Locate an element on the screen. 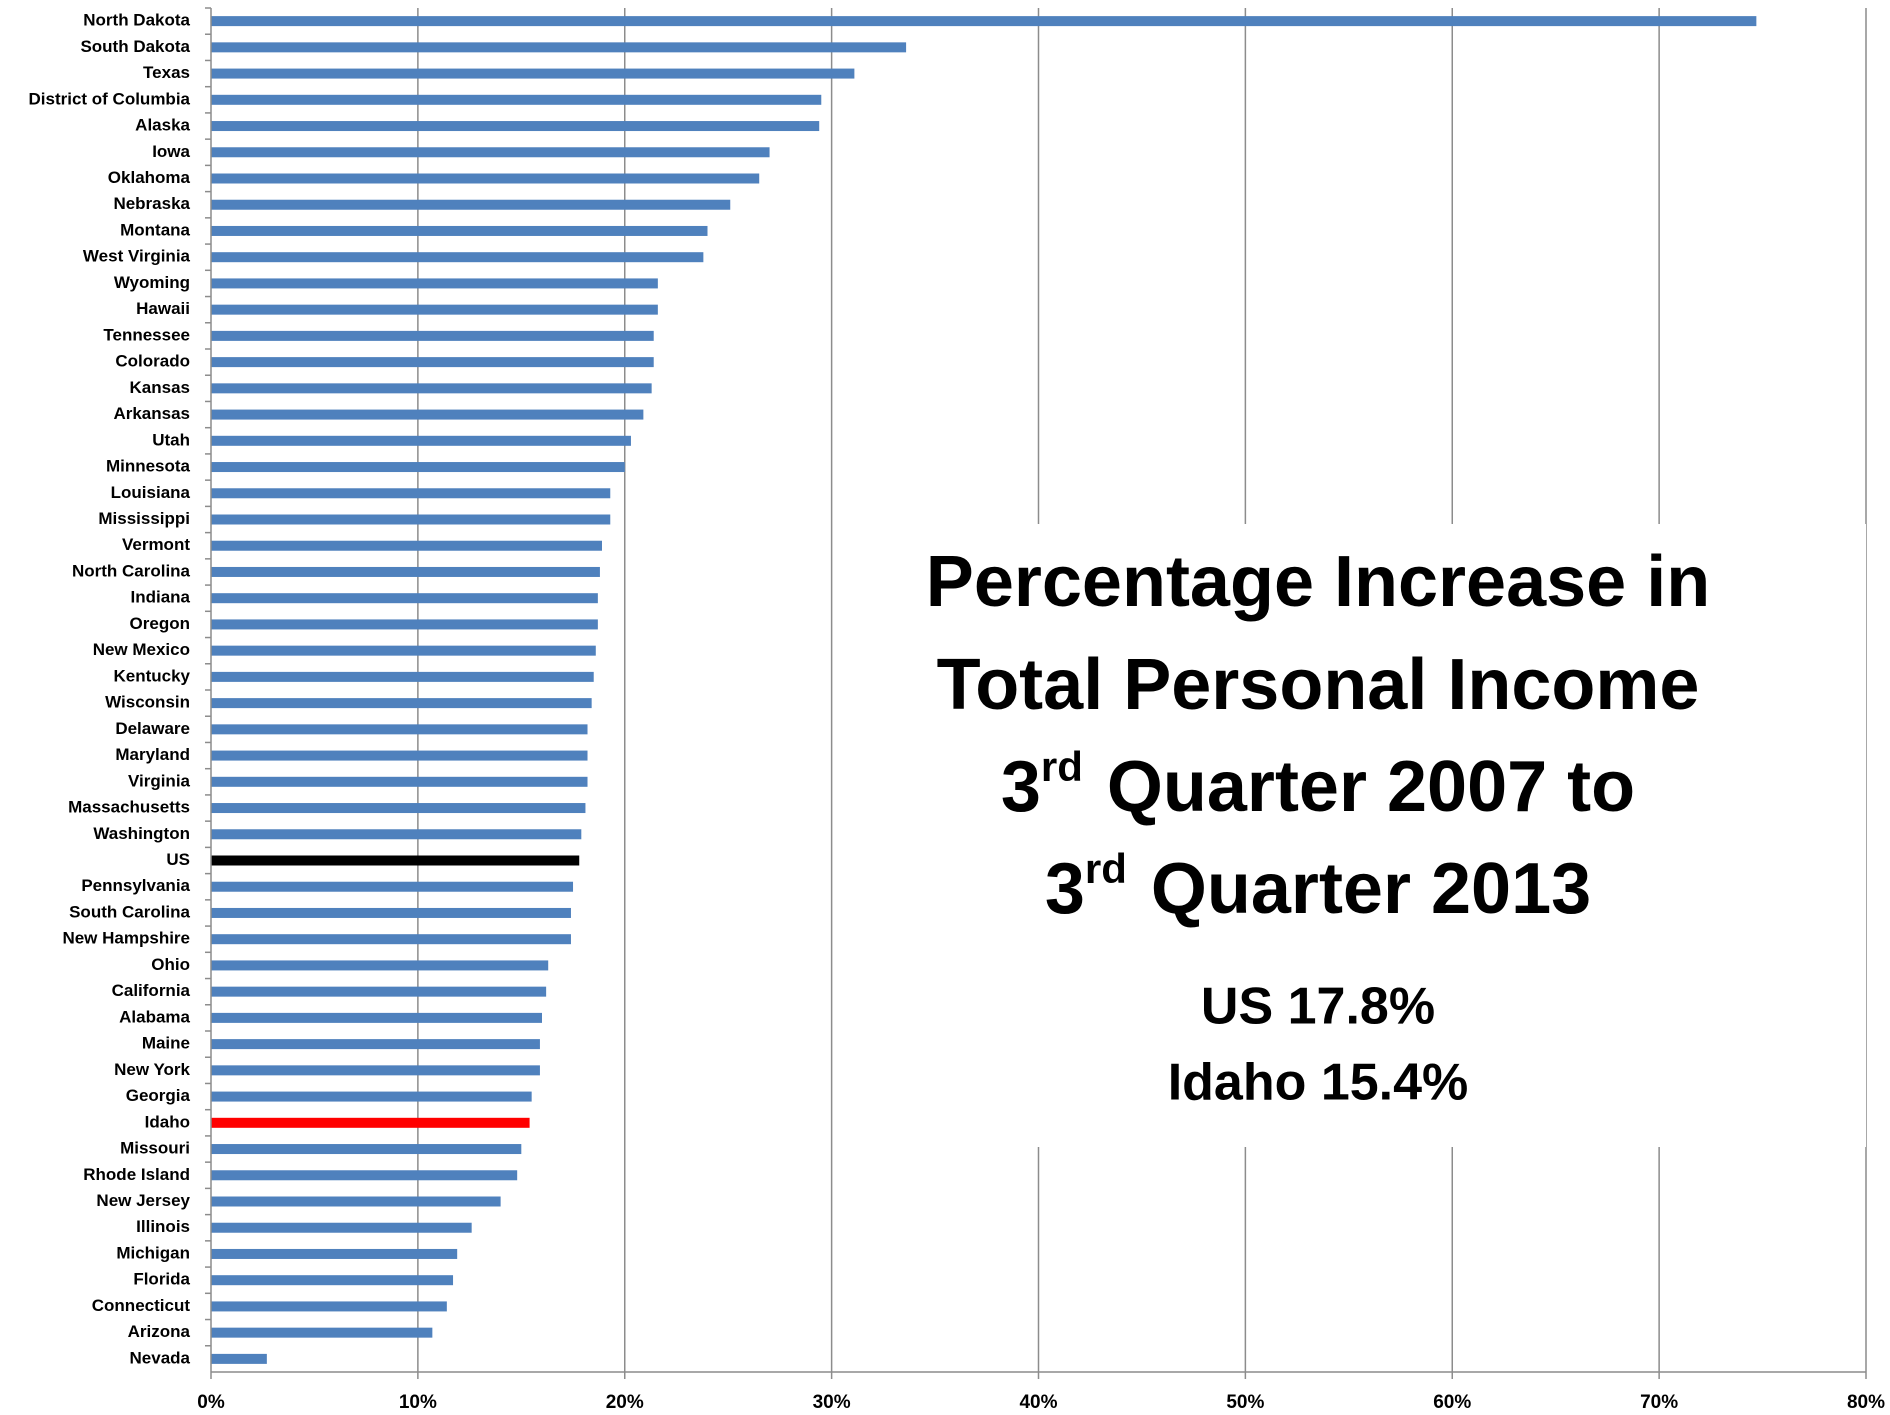  y-tick-label: Wyoming is located at coordinates (152, 282).